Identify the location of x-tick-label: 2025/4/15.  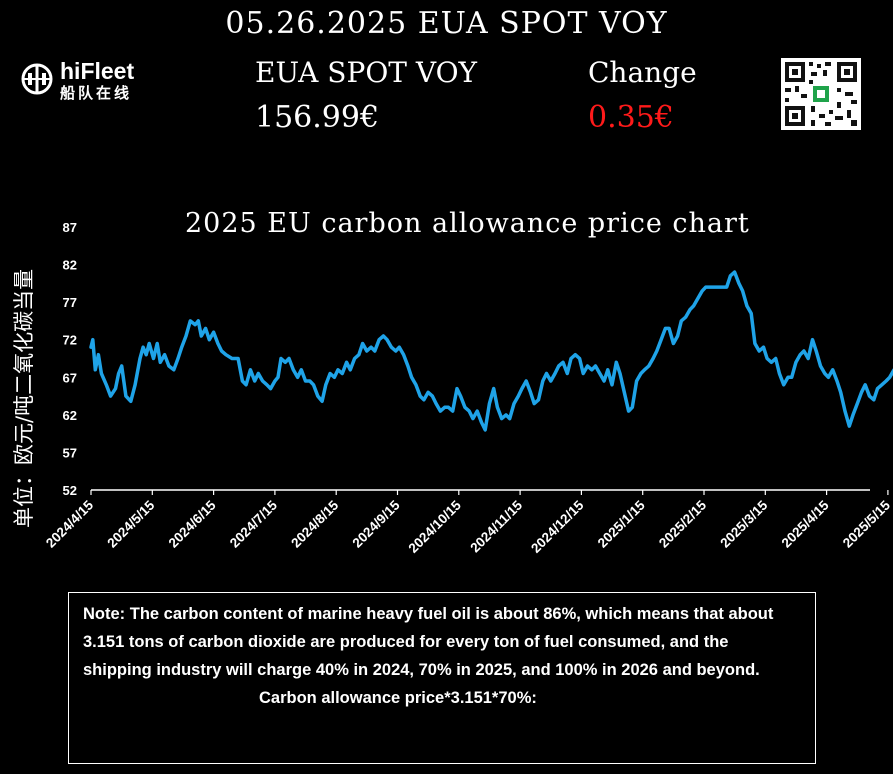
(805, 523).